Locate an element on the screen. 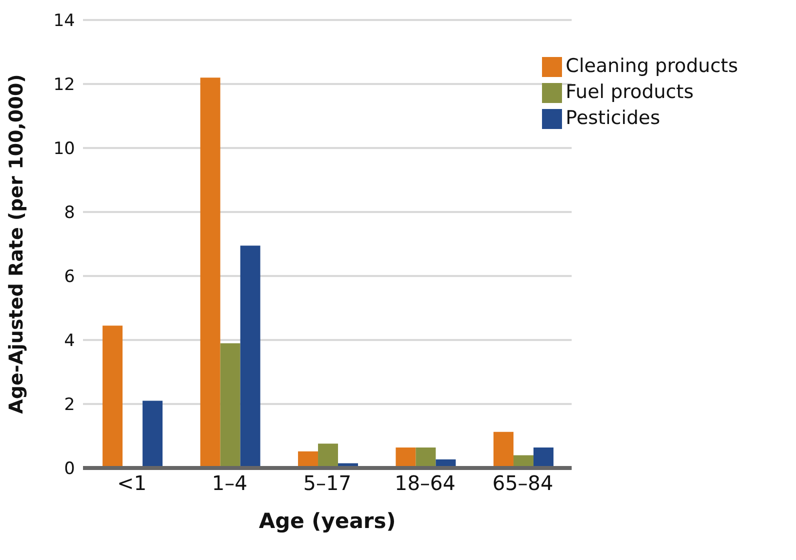 This screenshot has width=796, height=560. y-tick-label: 6 is located at coordinates (69, 277).